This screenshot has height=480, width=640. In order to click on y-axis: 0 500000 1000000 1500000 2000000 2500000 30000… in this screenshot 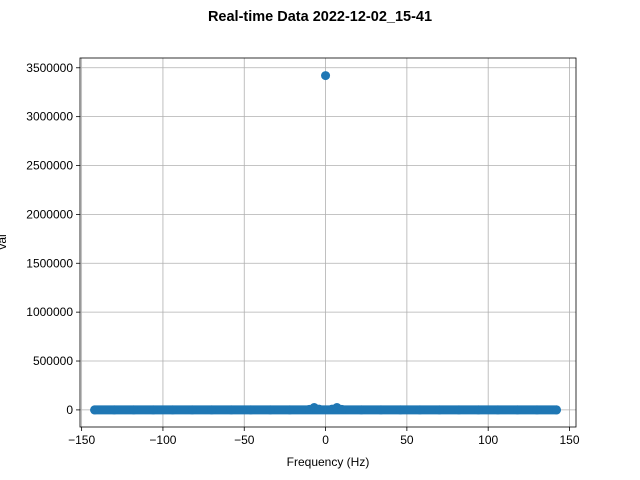, I will do `click(53, 239)`.